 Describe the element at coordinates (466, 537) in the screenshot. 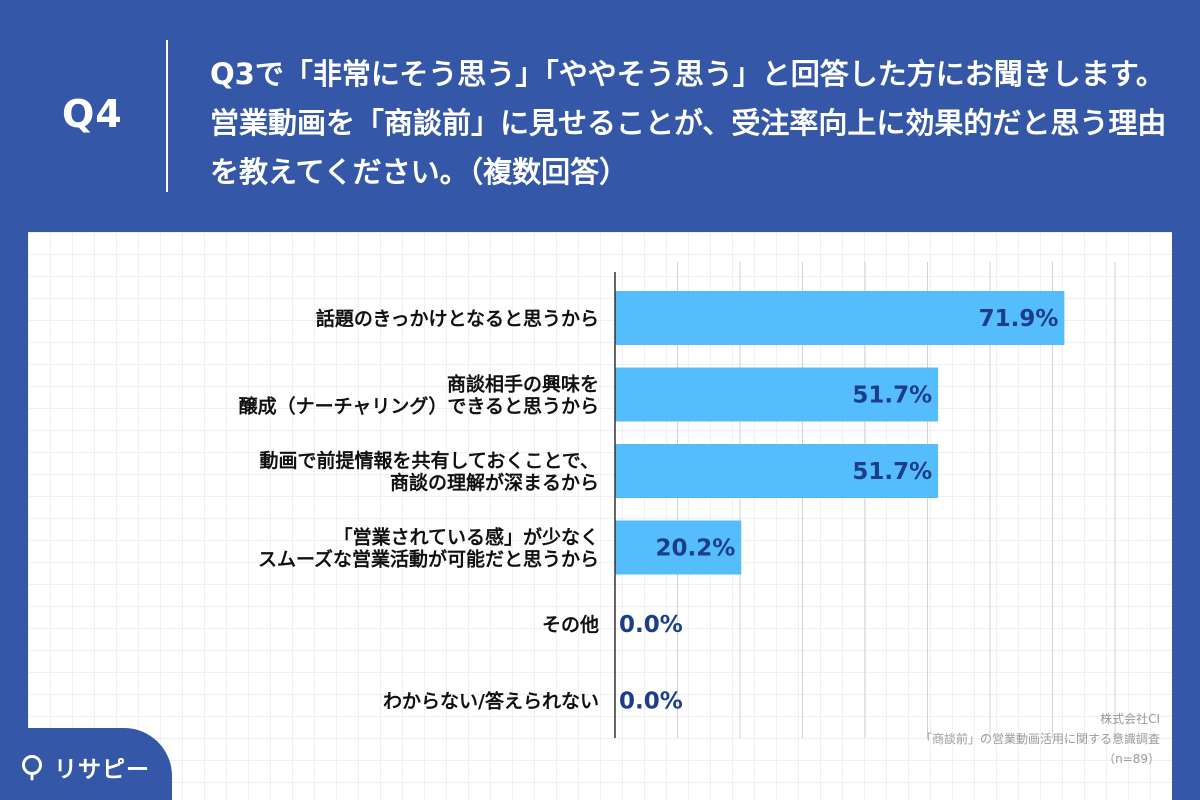

I see `category-label: 「営業されている感」が少なく` at that location.